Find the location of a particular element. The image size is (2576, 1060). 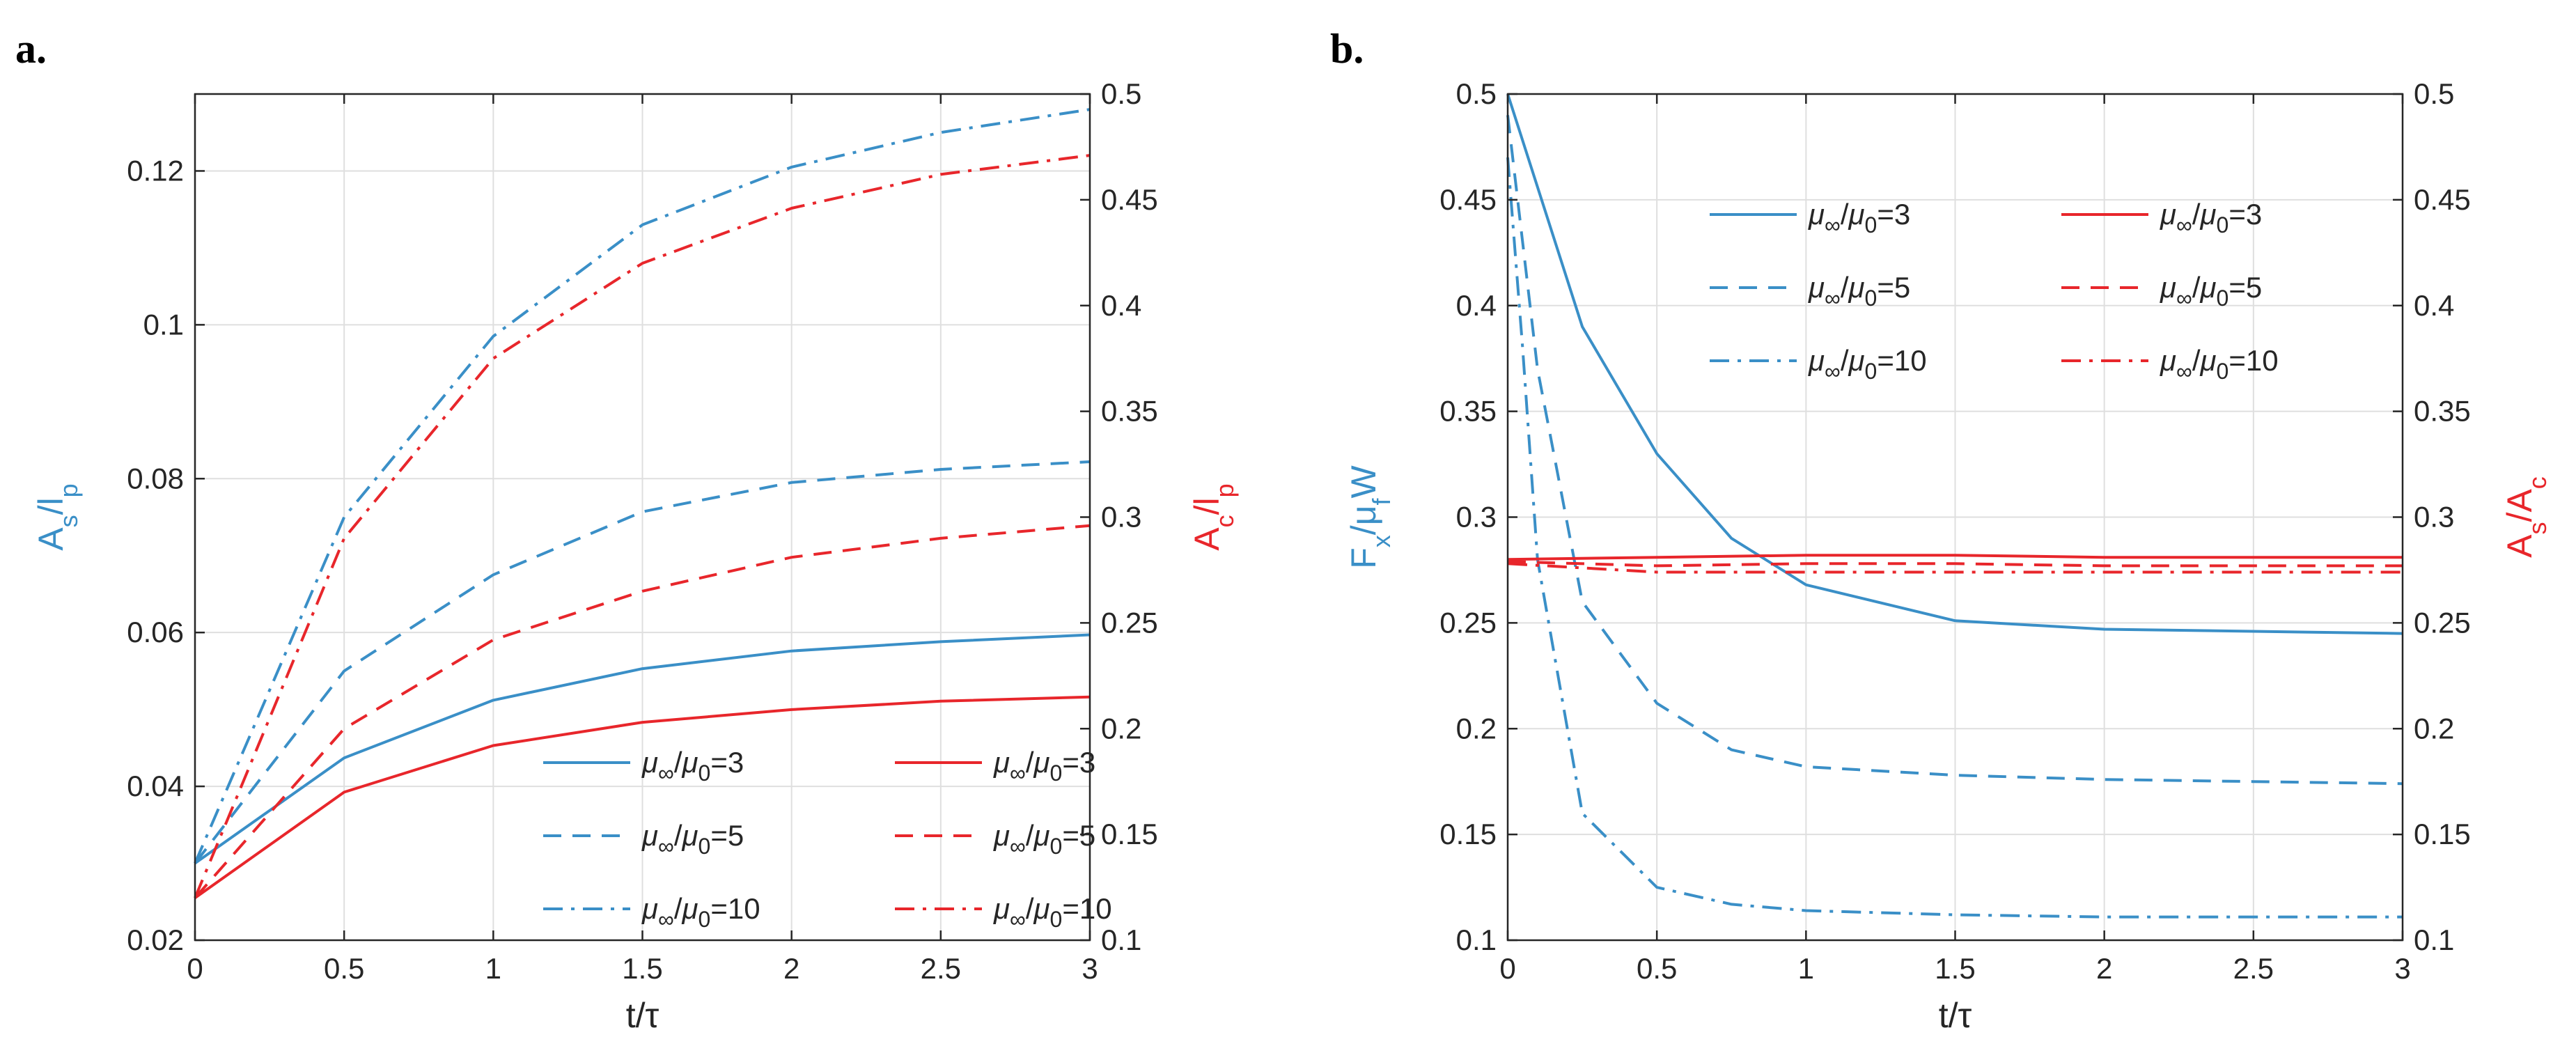

y-axis-label-left: As/lp is located at coordinates (57, 516).